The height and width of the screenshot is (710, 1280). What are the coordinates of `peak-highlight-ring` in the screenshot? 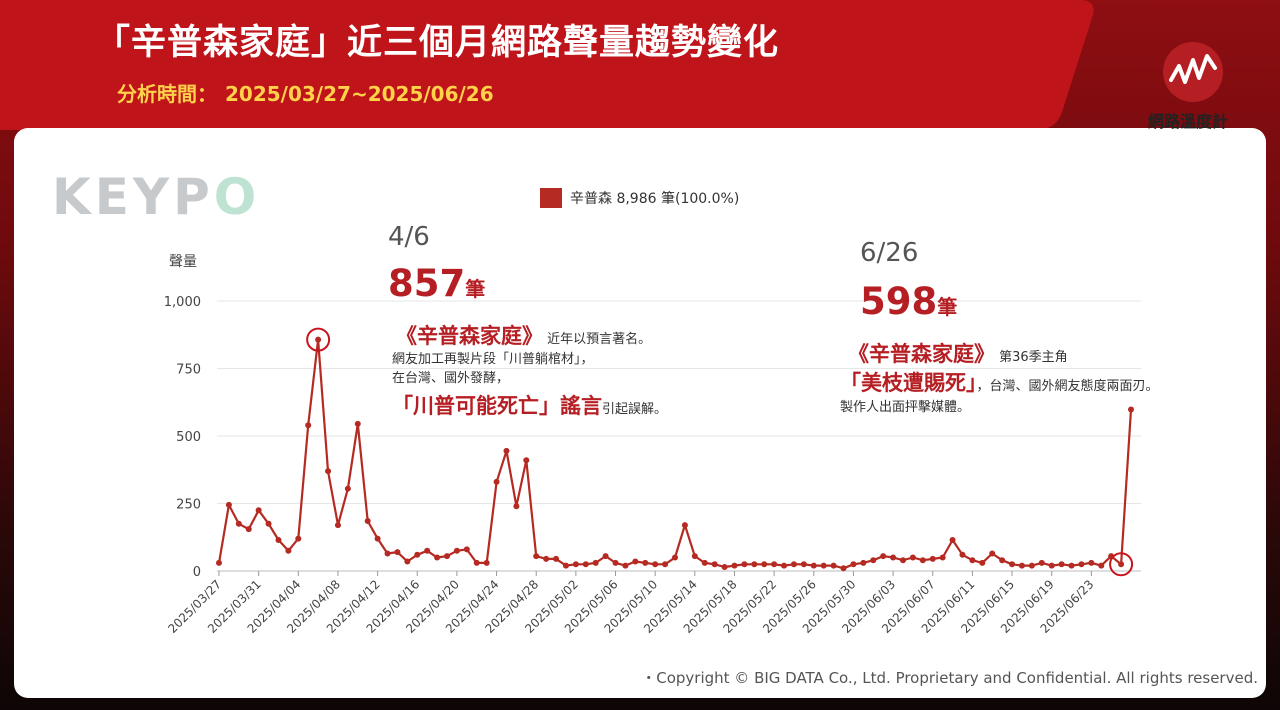 It's located at (318, 339).